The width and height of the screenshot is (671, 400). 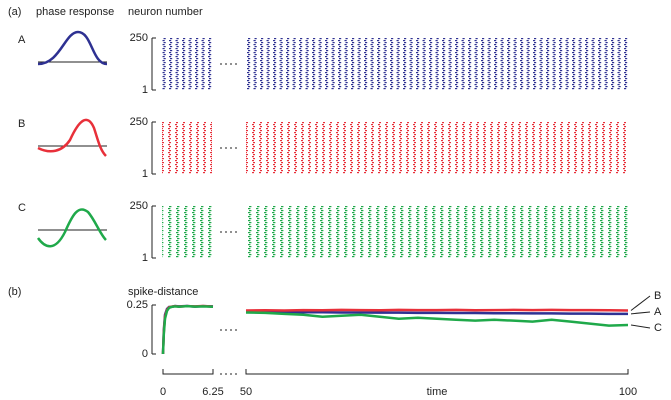 What do you see at coordinates (22, 208) in the screenshot?
I see `row-label: C` at bounding box center [22, 208].